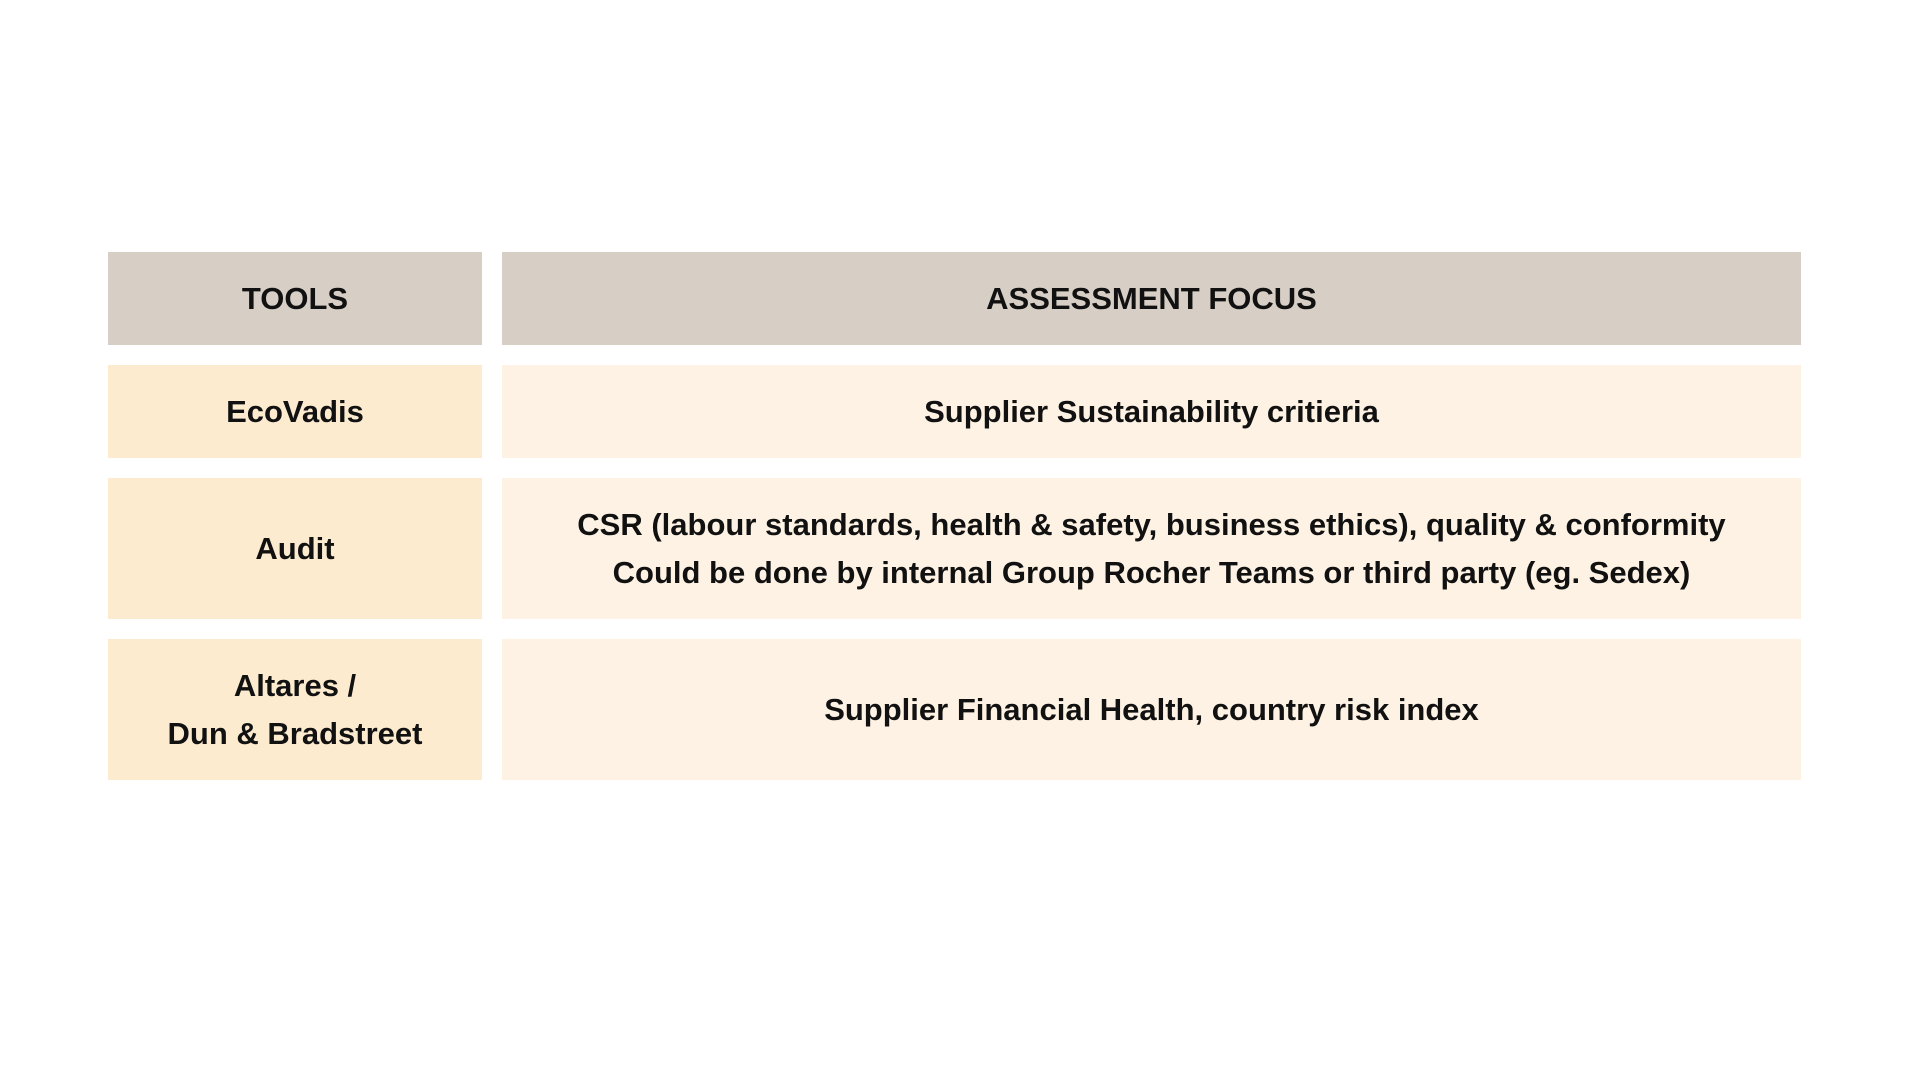 The image size is (1920, 1080). I want to click on tool-name: EcoVadis, so click(295, 411).